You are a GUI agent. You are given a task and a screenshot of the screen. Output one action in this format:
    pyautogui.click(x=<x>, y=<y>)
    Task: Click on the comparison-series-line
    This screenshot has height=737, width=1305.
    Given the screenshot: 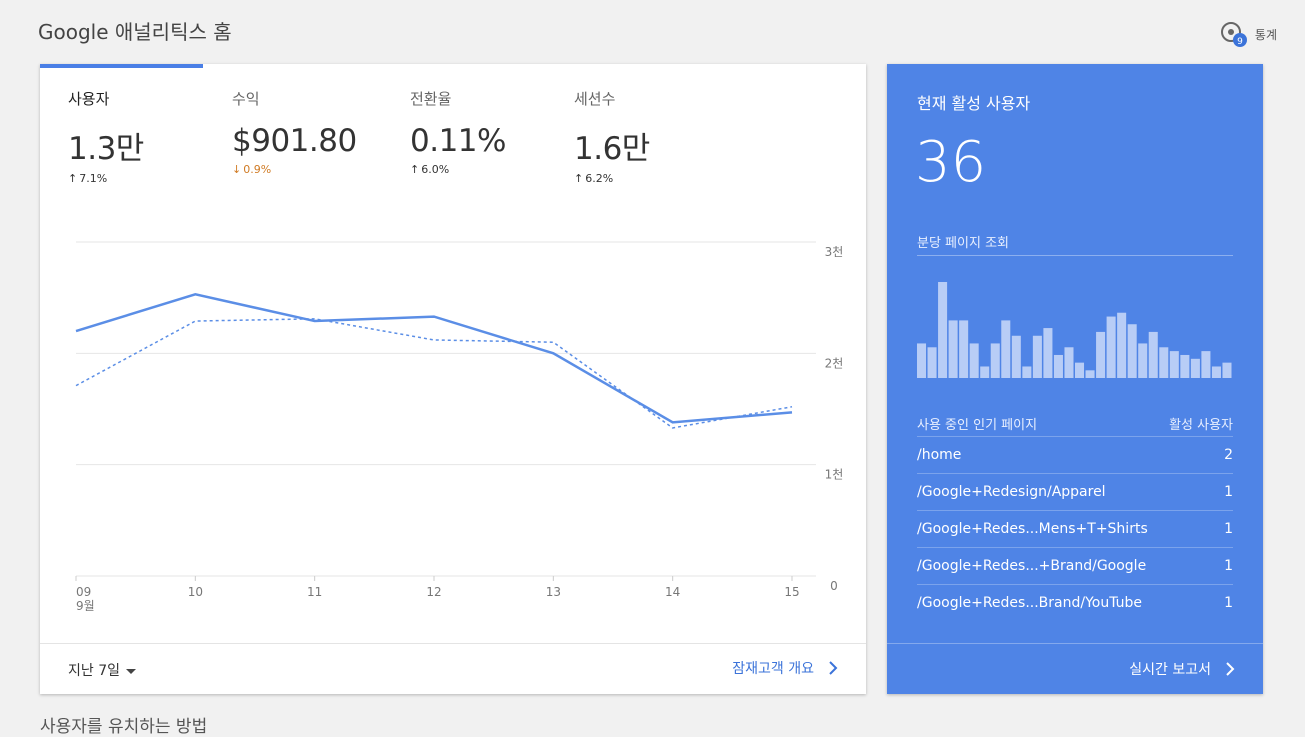 What is the action you would take?
    pyautogui.click(x=434, y=373)
    